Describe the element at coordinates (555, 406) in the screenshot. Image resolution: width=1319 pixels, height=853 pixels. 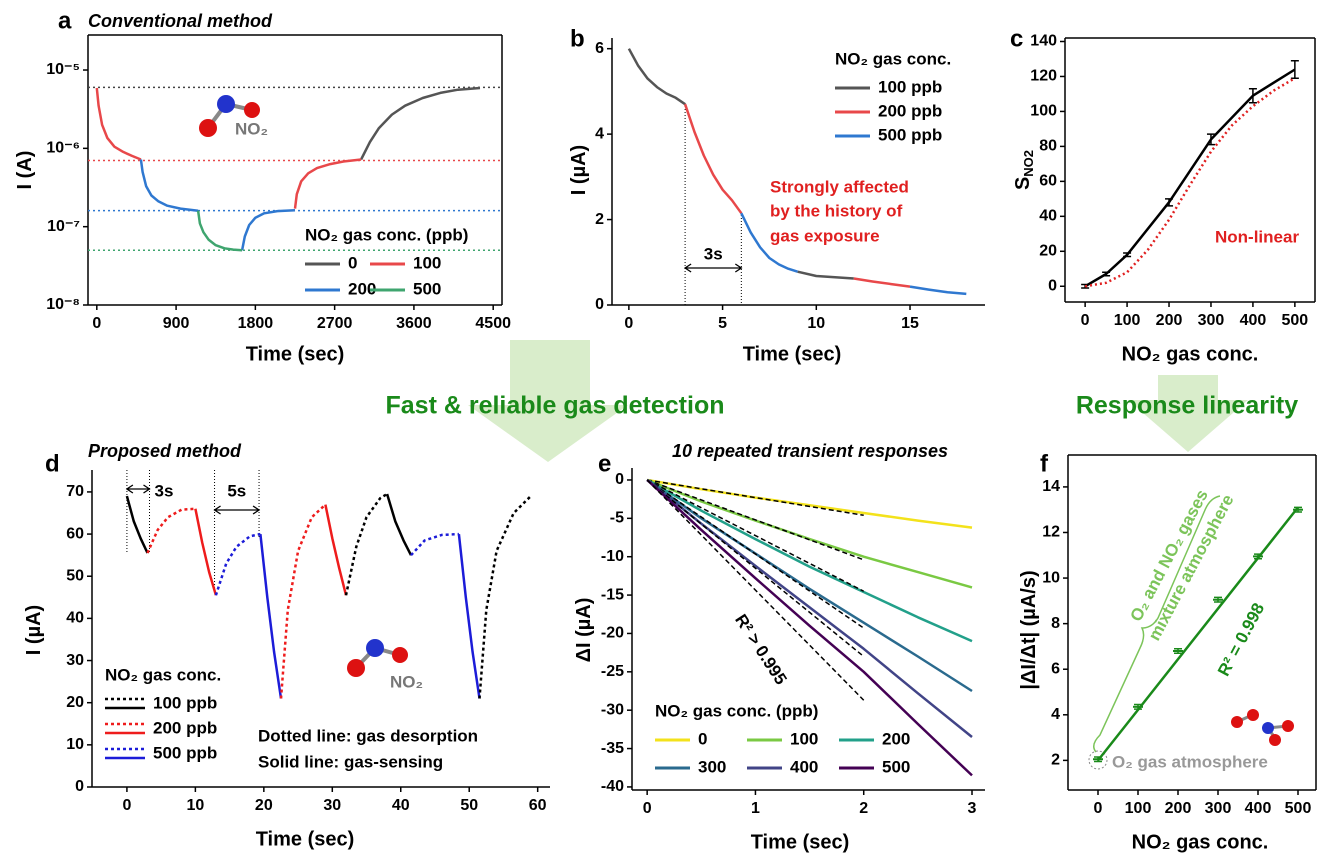
I see `heading: Fast & reliable gas detection` at that location.